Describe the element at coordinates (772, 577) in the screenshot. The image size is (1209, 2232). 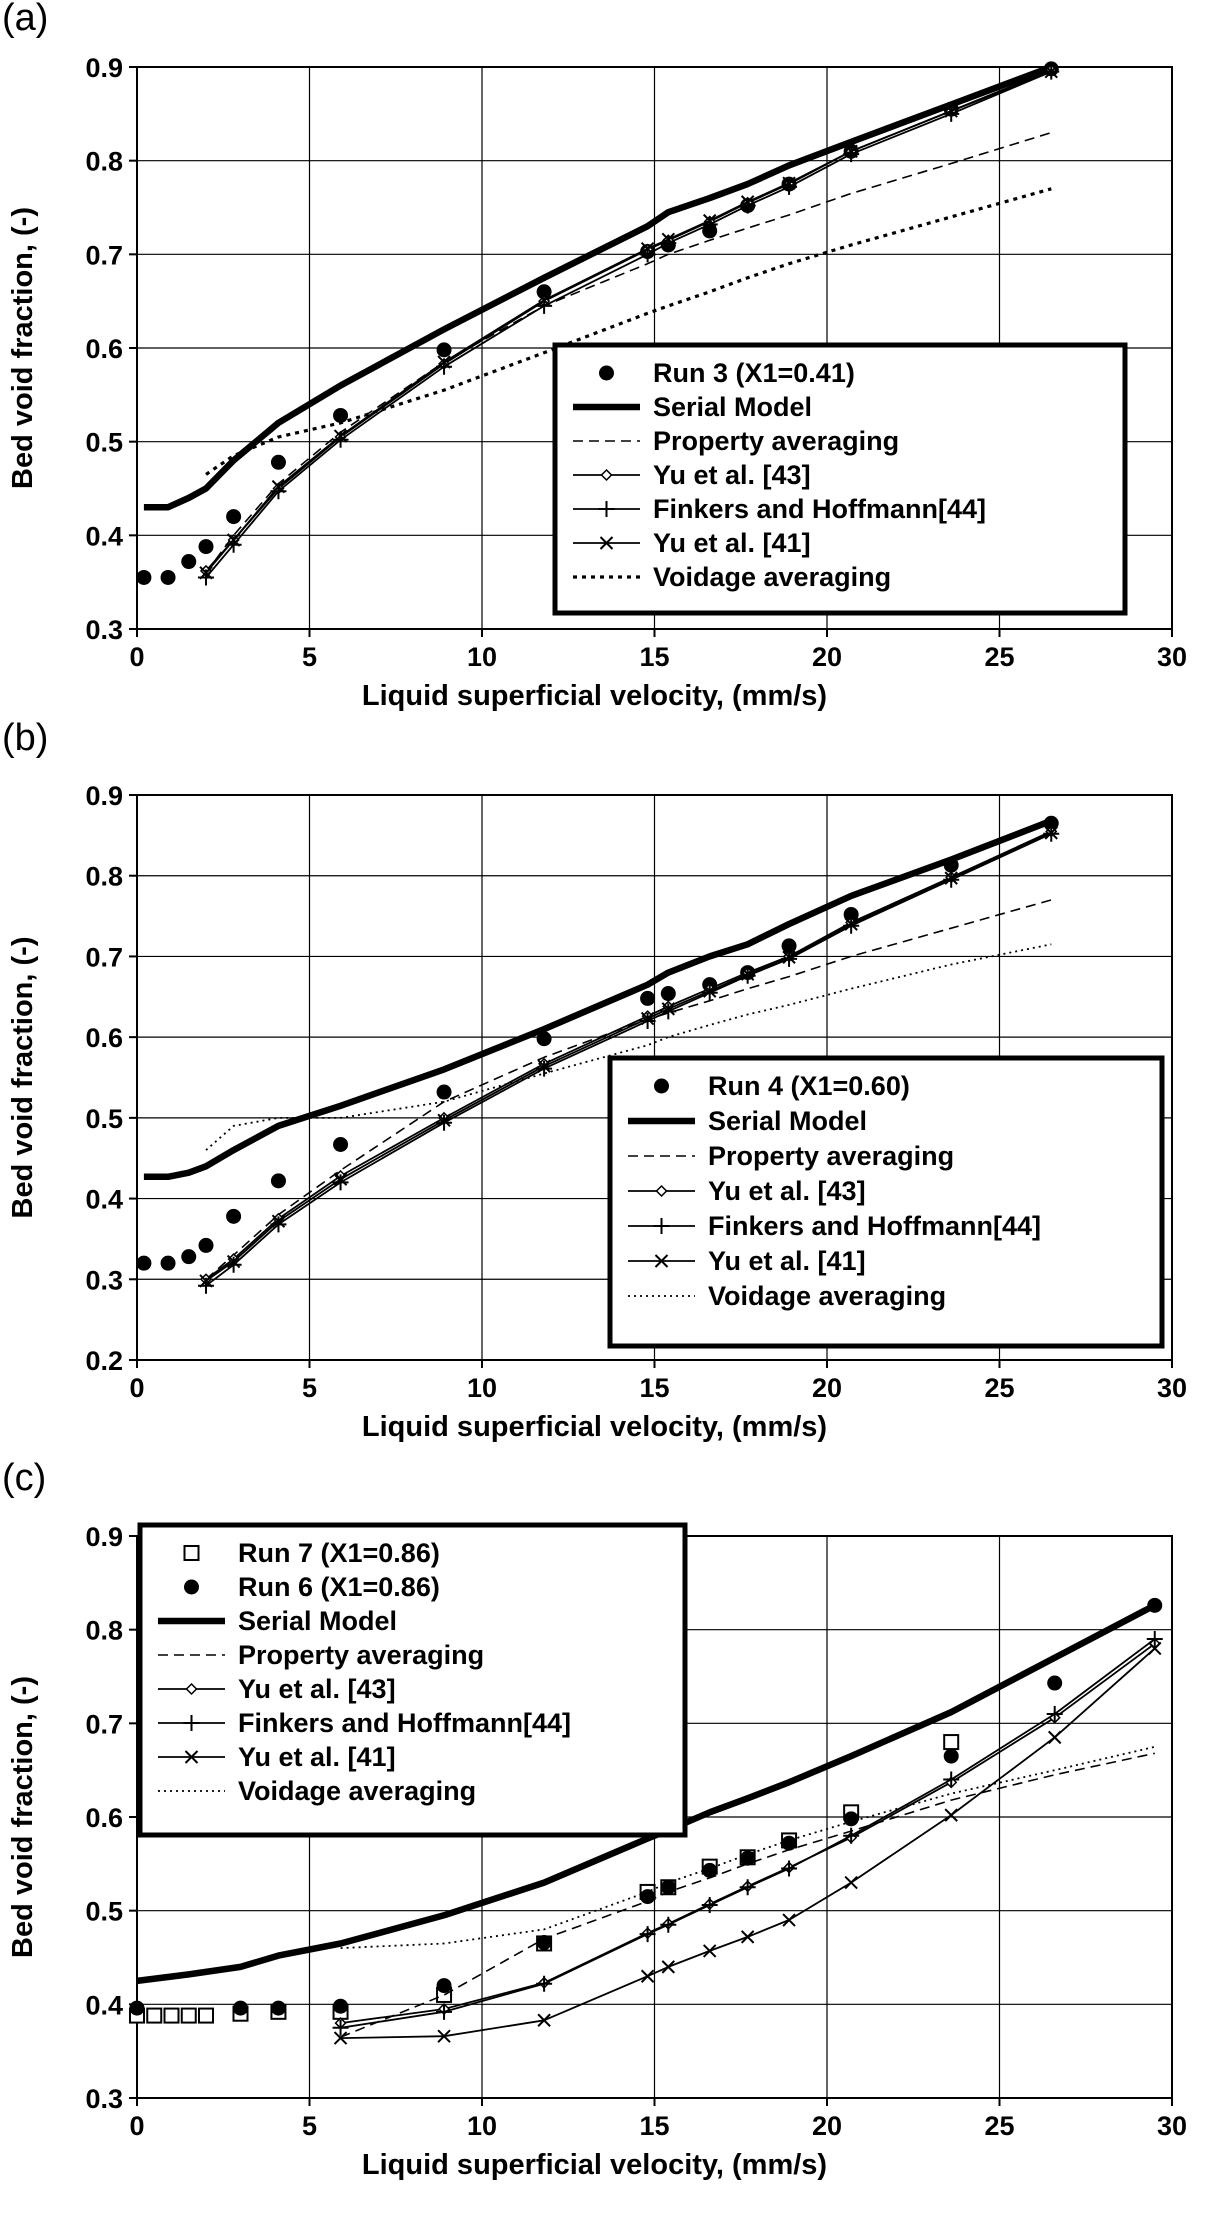
I see `legend-label: Voidage averaging` at that location.